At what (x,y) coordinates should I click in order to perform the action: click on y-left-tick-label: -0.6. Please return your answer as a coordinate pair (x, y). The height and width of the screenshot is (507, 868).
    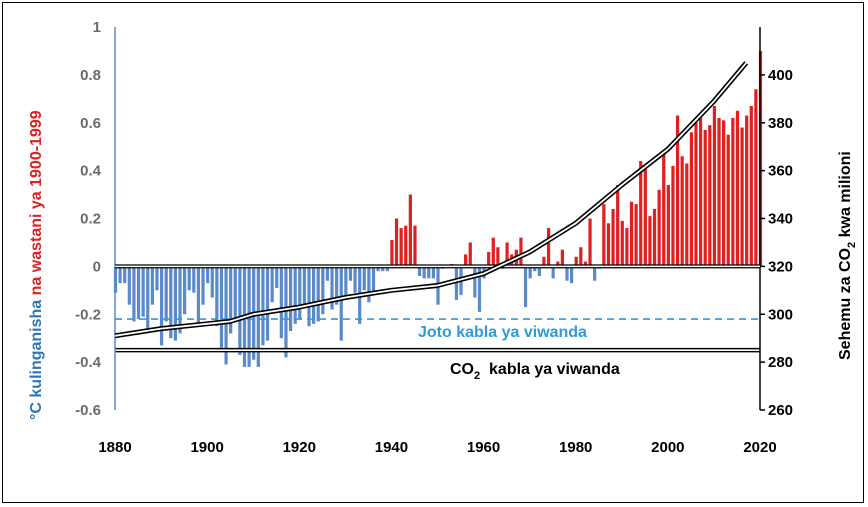
    Looking at the image, I should click on (88, 410).